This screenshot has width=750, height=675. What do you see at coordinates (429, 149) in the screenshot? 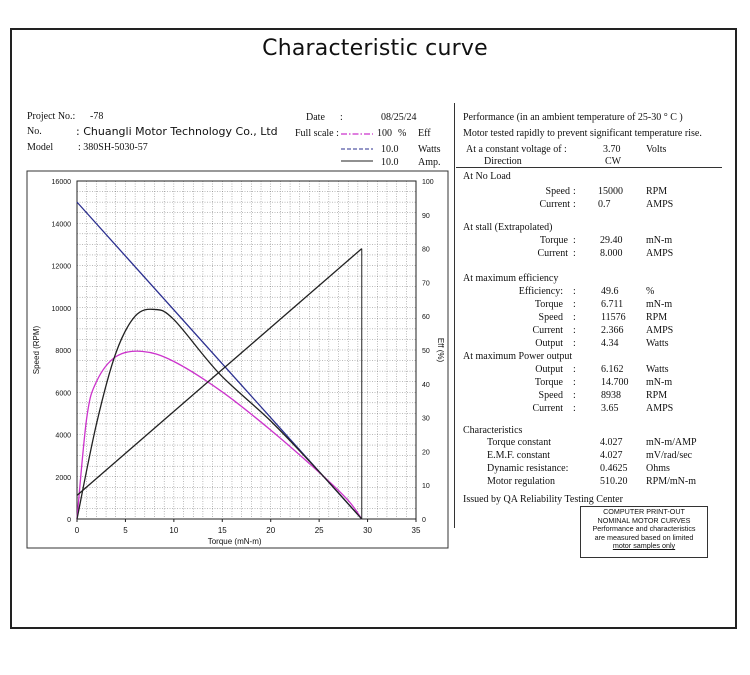
I see `watts-name: Watts` at bounding box center [429, 149].